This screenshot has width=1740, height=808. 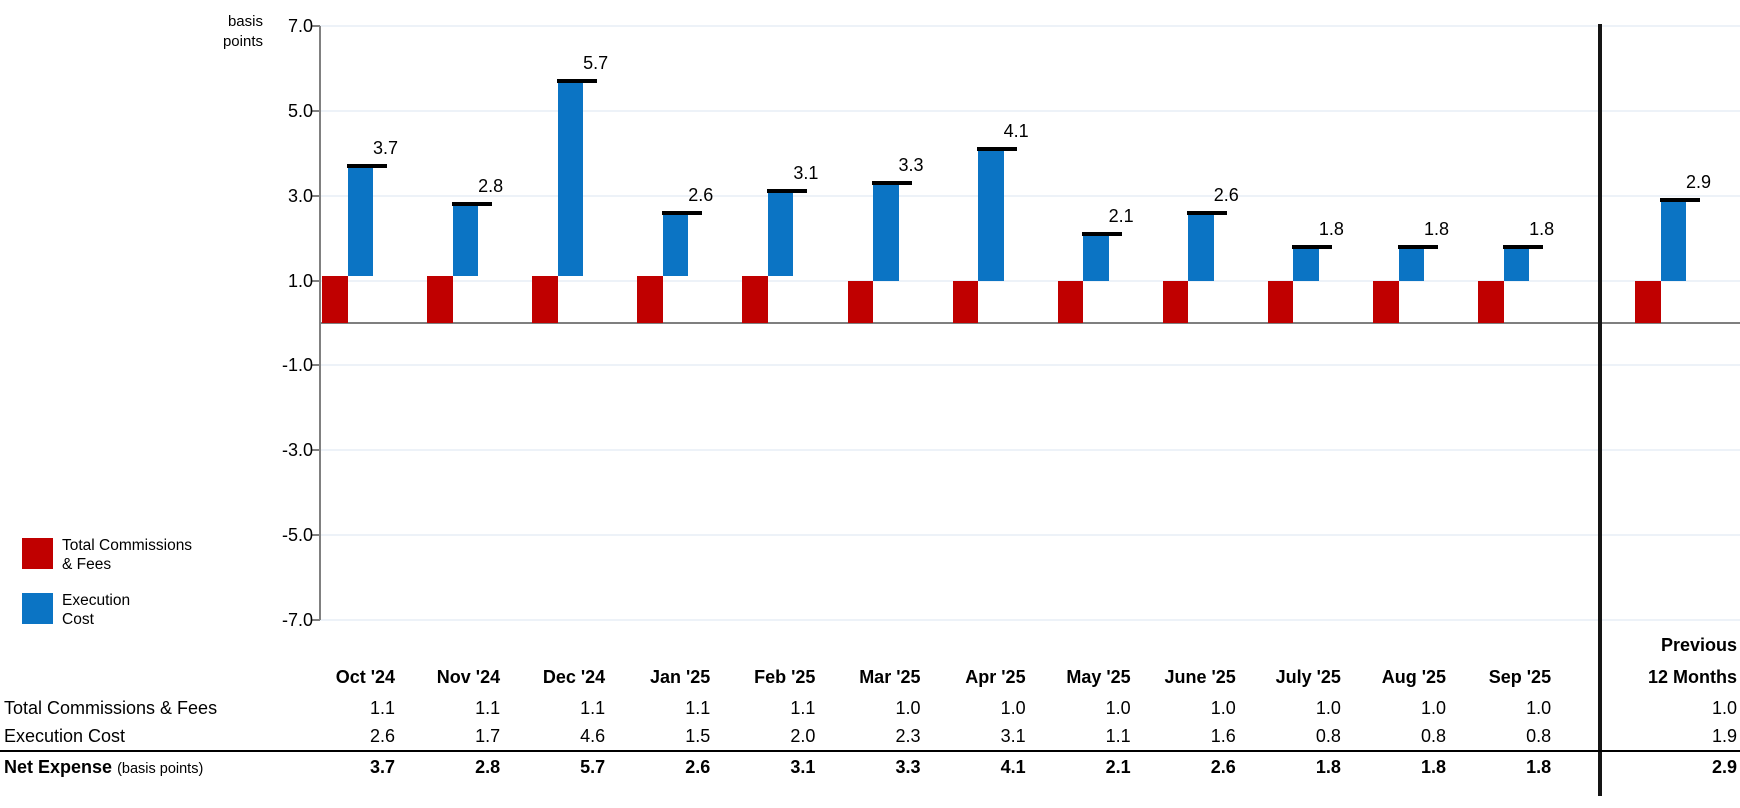 What do you see at coordinates (1413, 677) in the screenshot?
I see `table-column-header: Aug '25` at bounding box center [1413, 677].